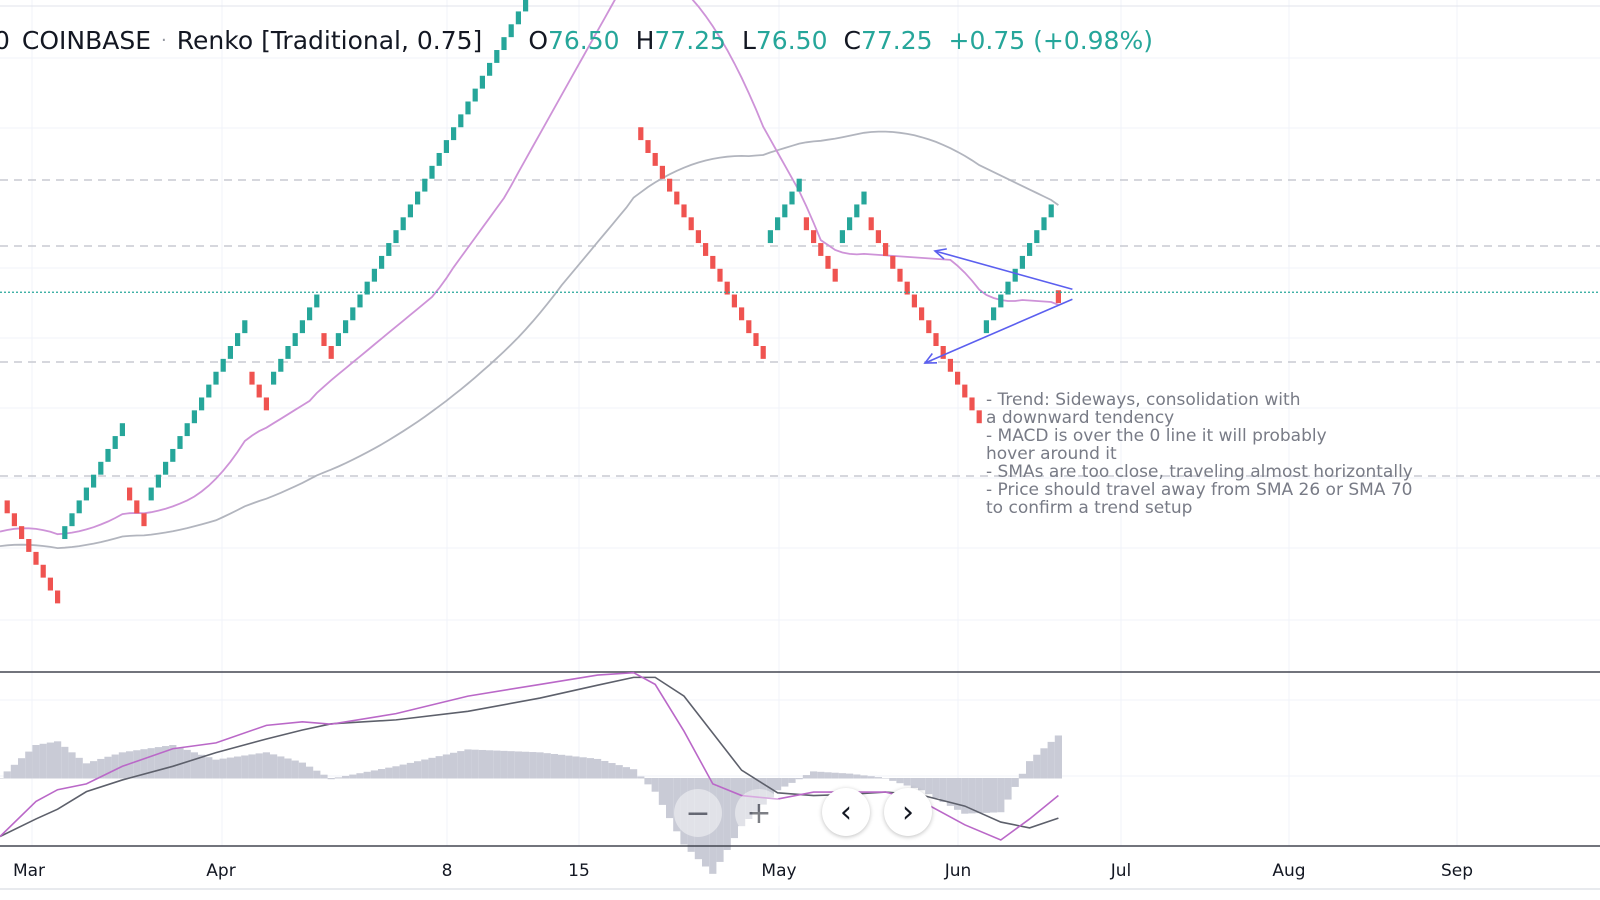  What do you see at coordinates (574, 40) in the screenshot?
I see `ohlc-open: O76.50` at bounding box center [574, 40].